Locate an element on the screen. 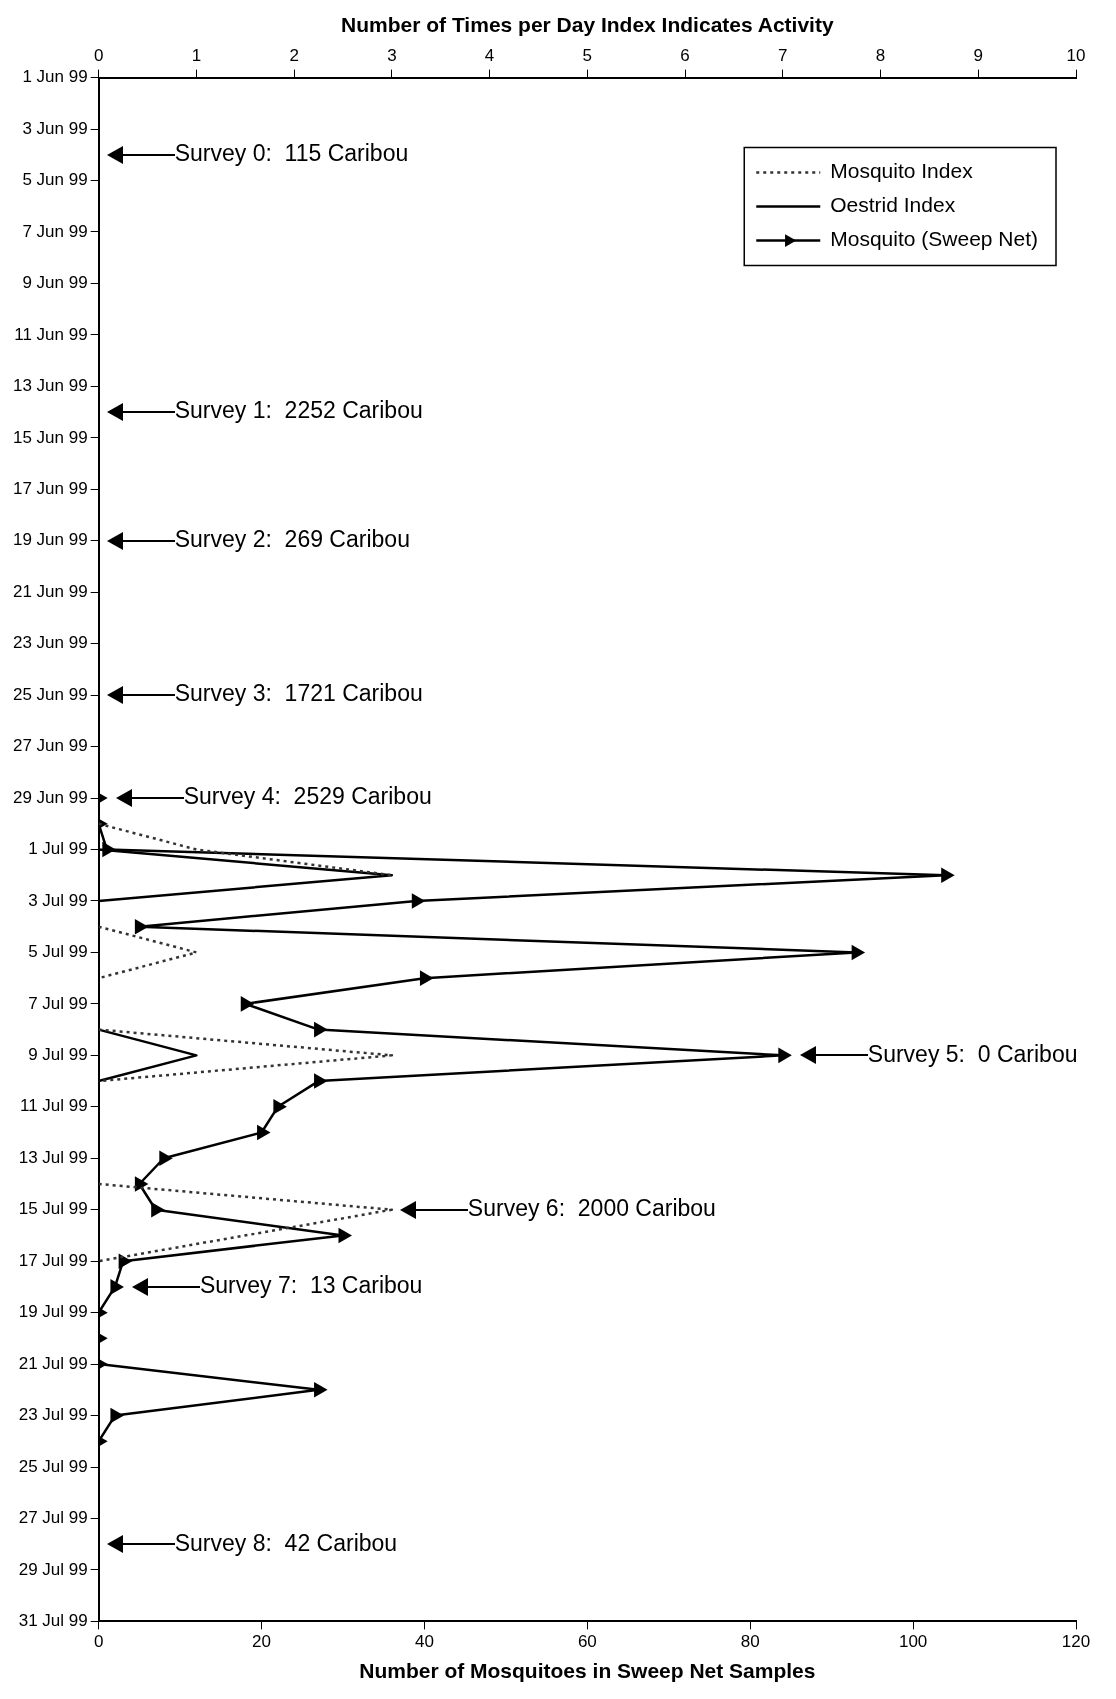  y-tick-label: 9 Jun 99 is located at coordinates (55, 283).